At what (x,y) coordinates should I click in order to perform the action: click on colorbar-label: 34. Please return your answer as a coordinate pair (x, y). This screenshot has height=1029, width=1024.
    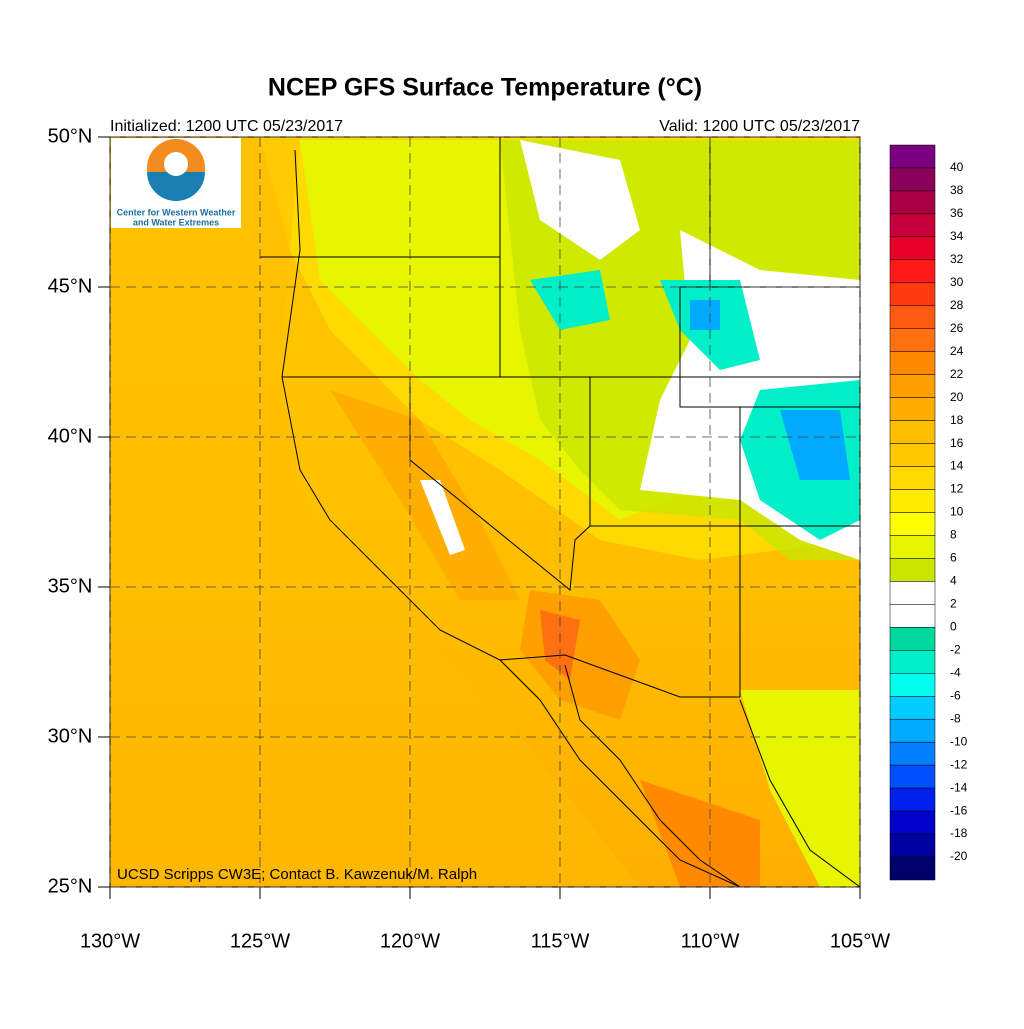
    Looking at the image, I should click on (957, 236).